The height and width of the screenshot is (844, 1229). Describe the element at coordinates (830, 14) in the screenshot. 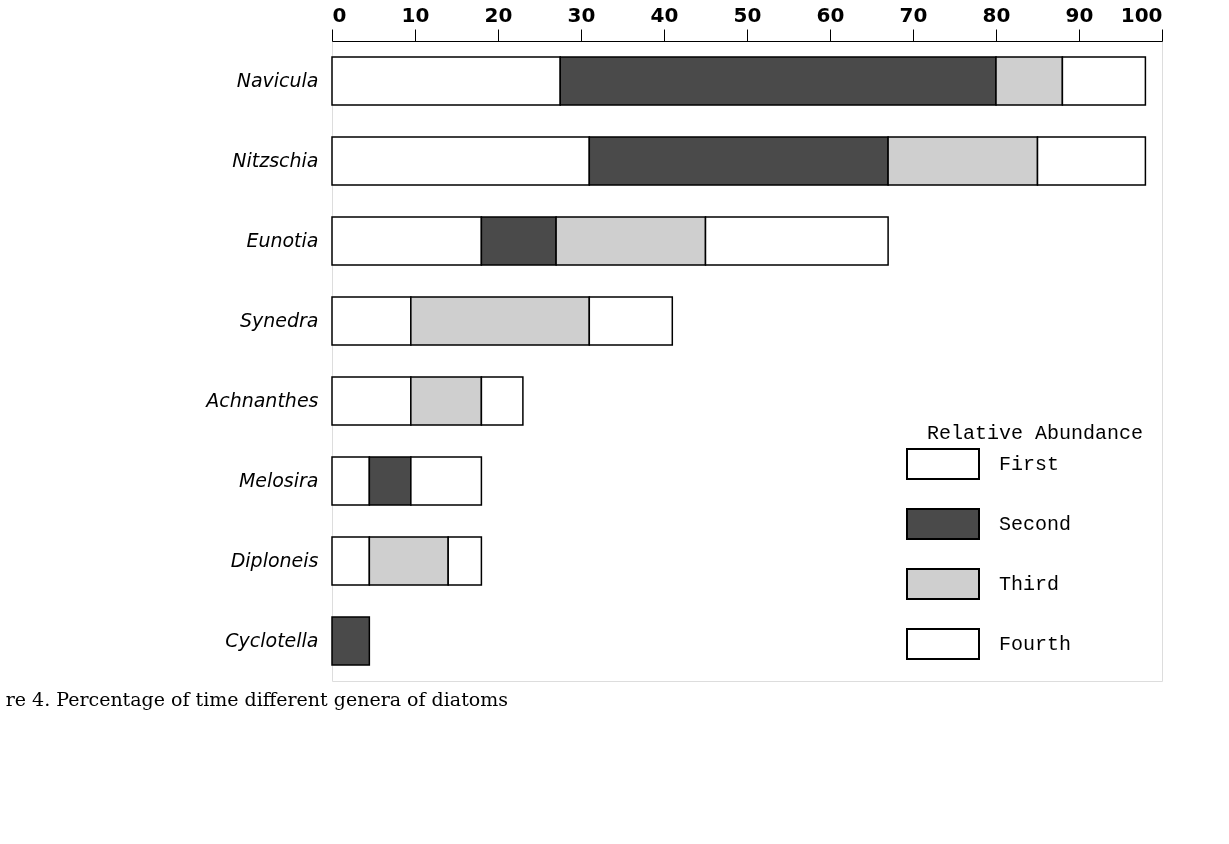

I see `x-tick-label: 60` at that location.